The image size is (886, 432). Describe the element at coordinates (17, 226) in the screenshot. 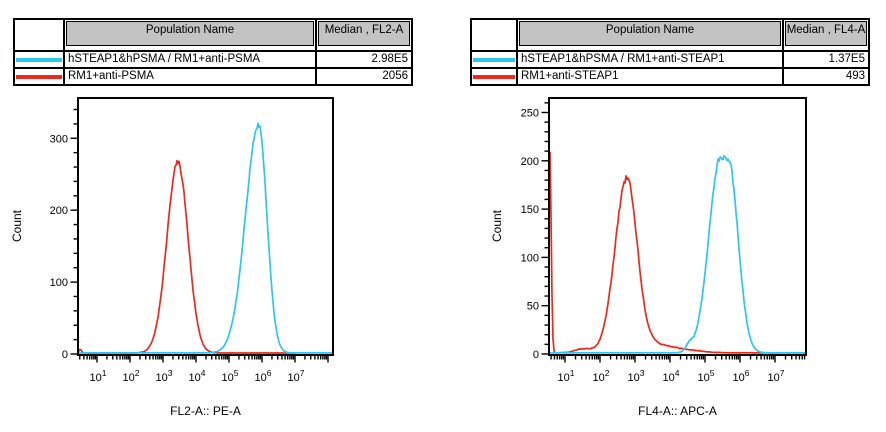

I see `y-axis-label-count-left: Count` at that location.